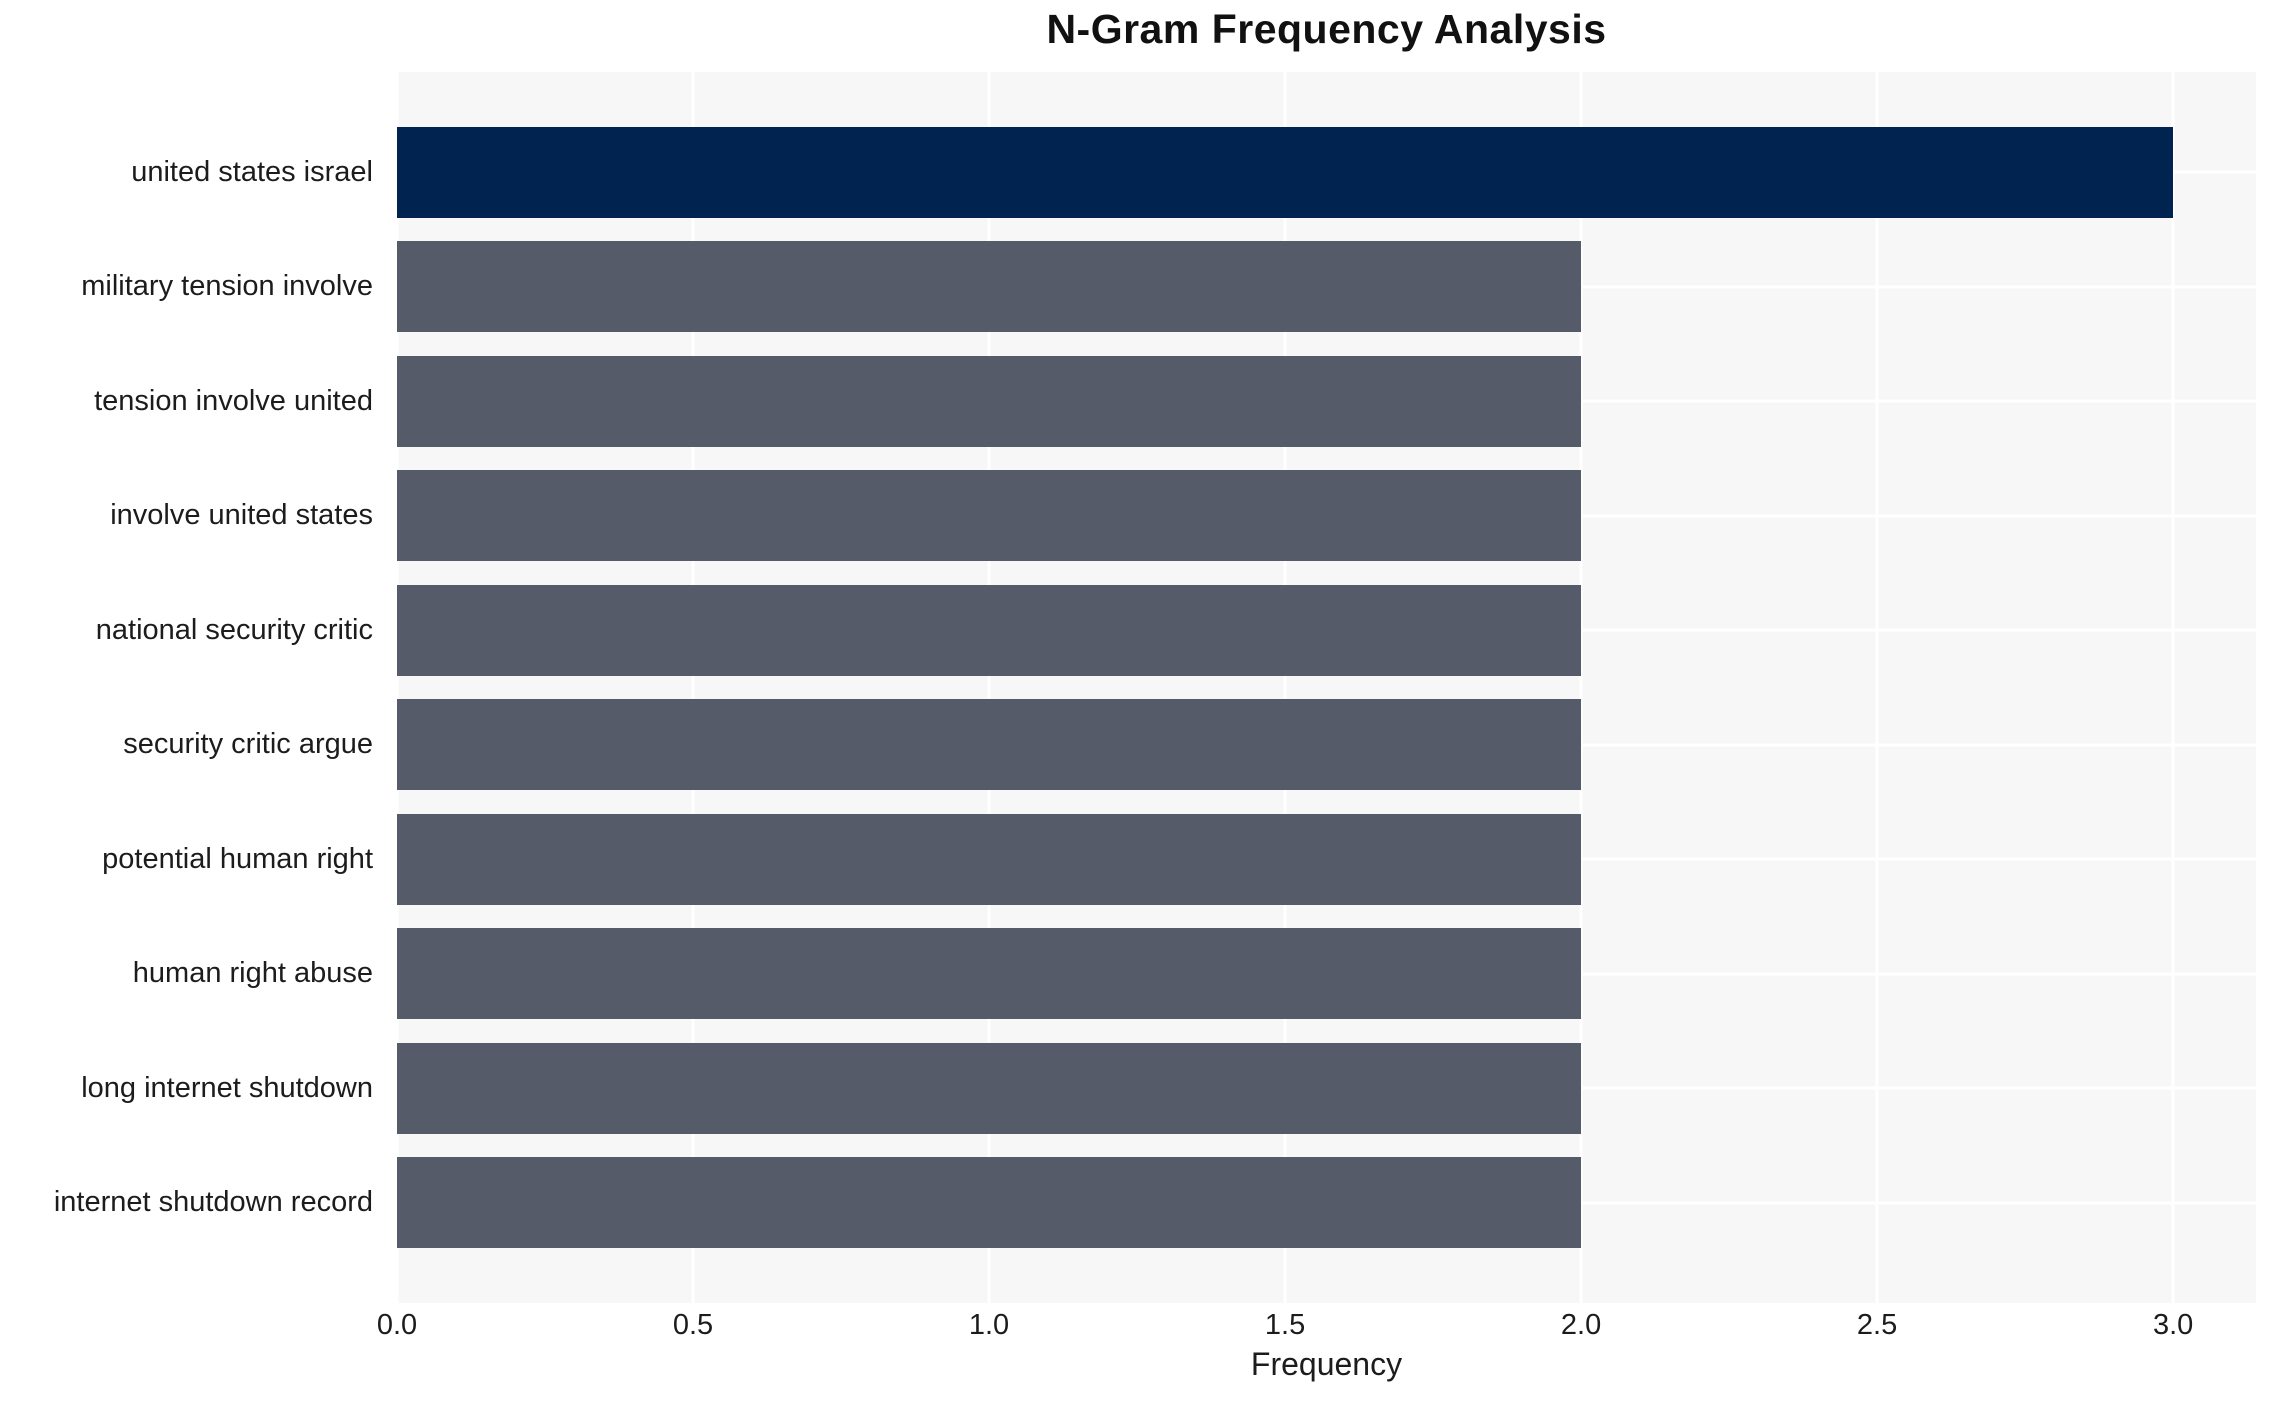 The image size is (2276, 1402). What do you see at coordinates (1326, 29) in the screenshot?
I see `chart-title: N-Gram Frequency Analysis` at bounding box center [1326, 29].